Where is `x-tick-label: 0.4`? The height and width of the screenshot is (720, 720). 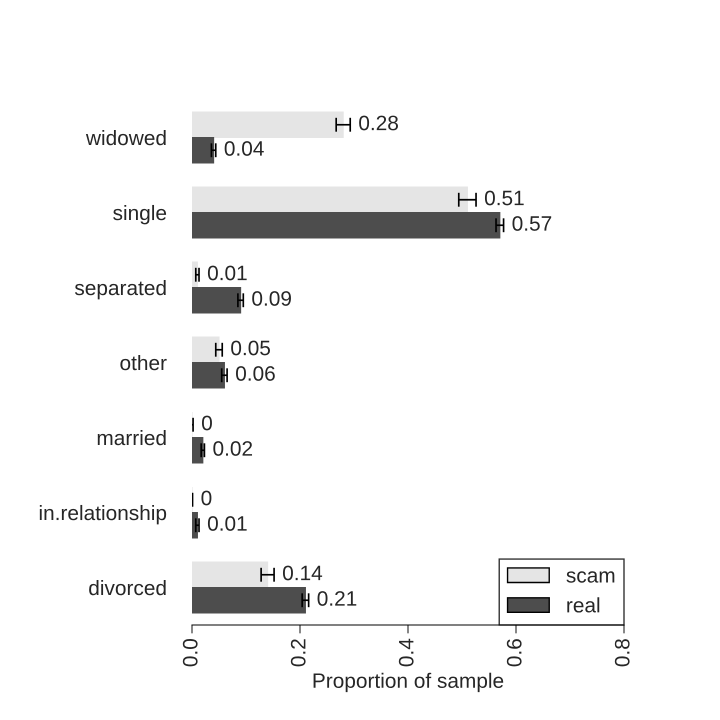
x-tick-label: 0.4 is located at coordinates (406, 652).